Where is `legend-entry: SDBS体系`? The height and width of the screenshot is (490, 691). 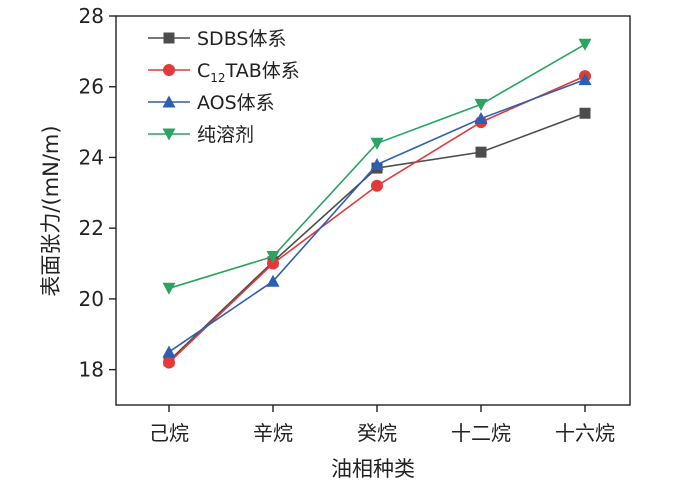 legend-entry: SDBS体系 is located at coordinates (217, 39).